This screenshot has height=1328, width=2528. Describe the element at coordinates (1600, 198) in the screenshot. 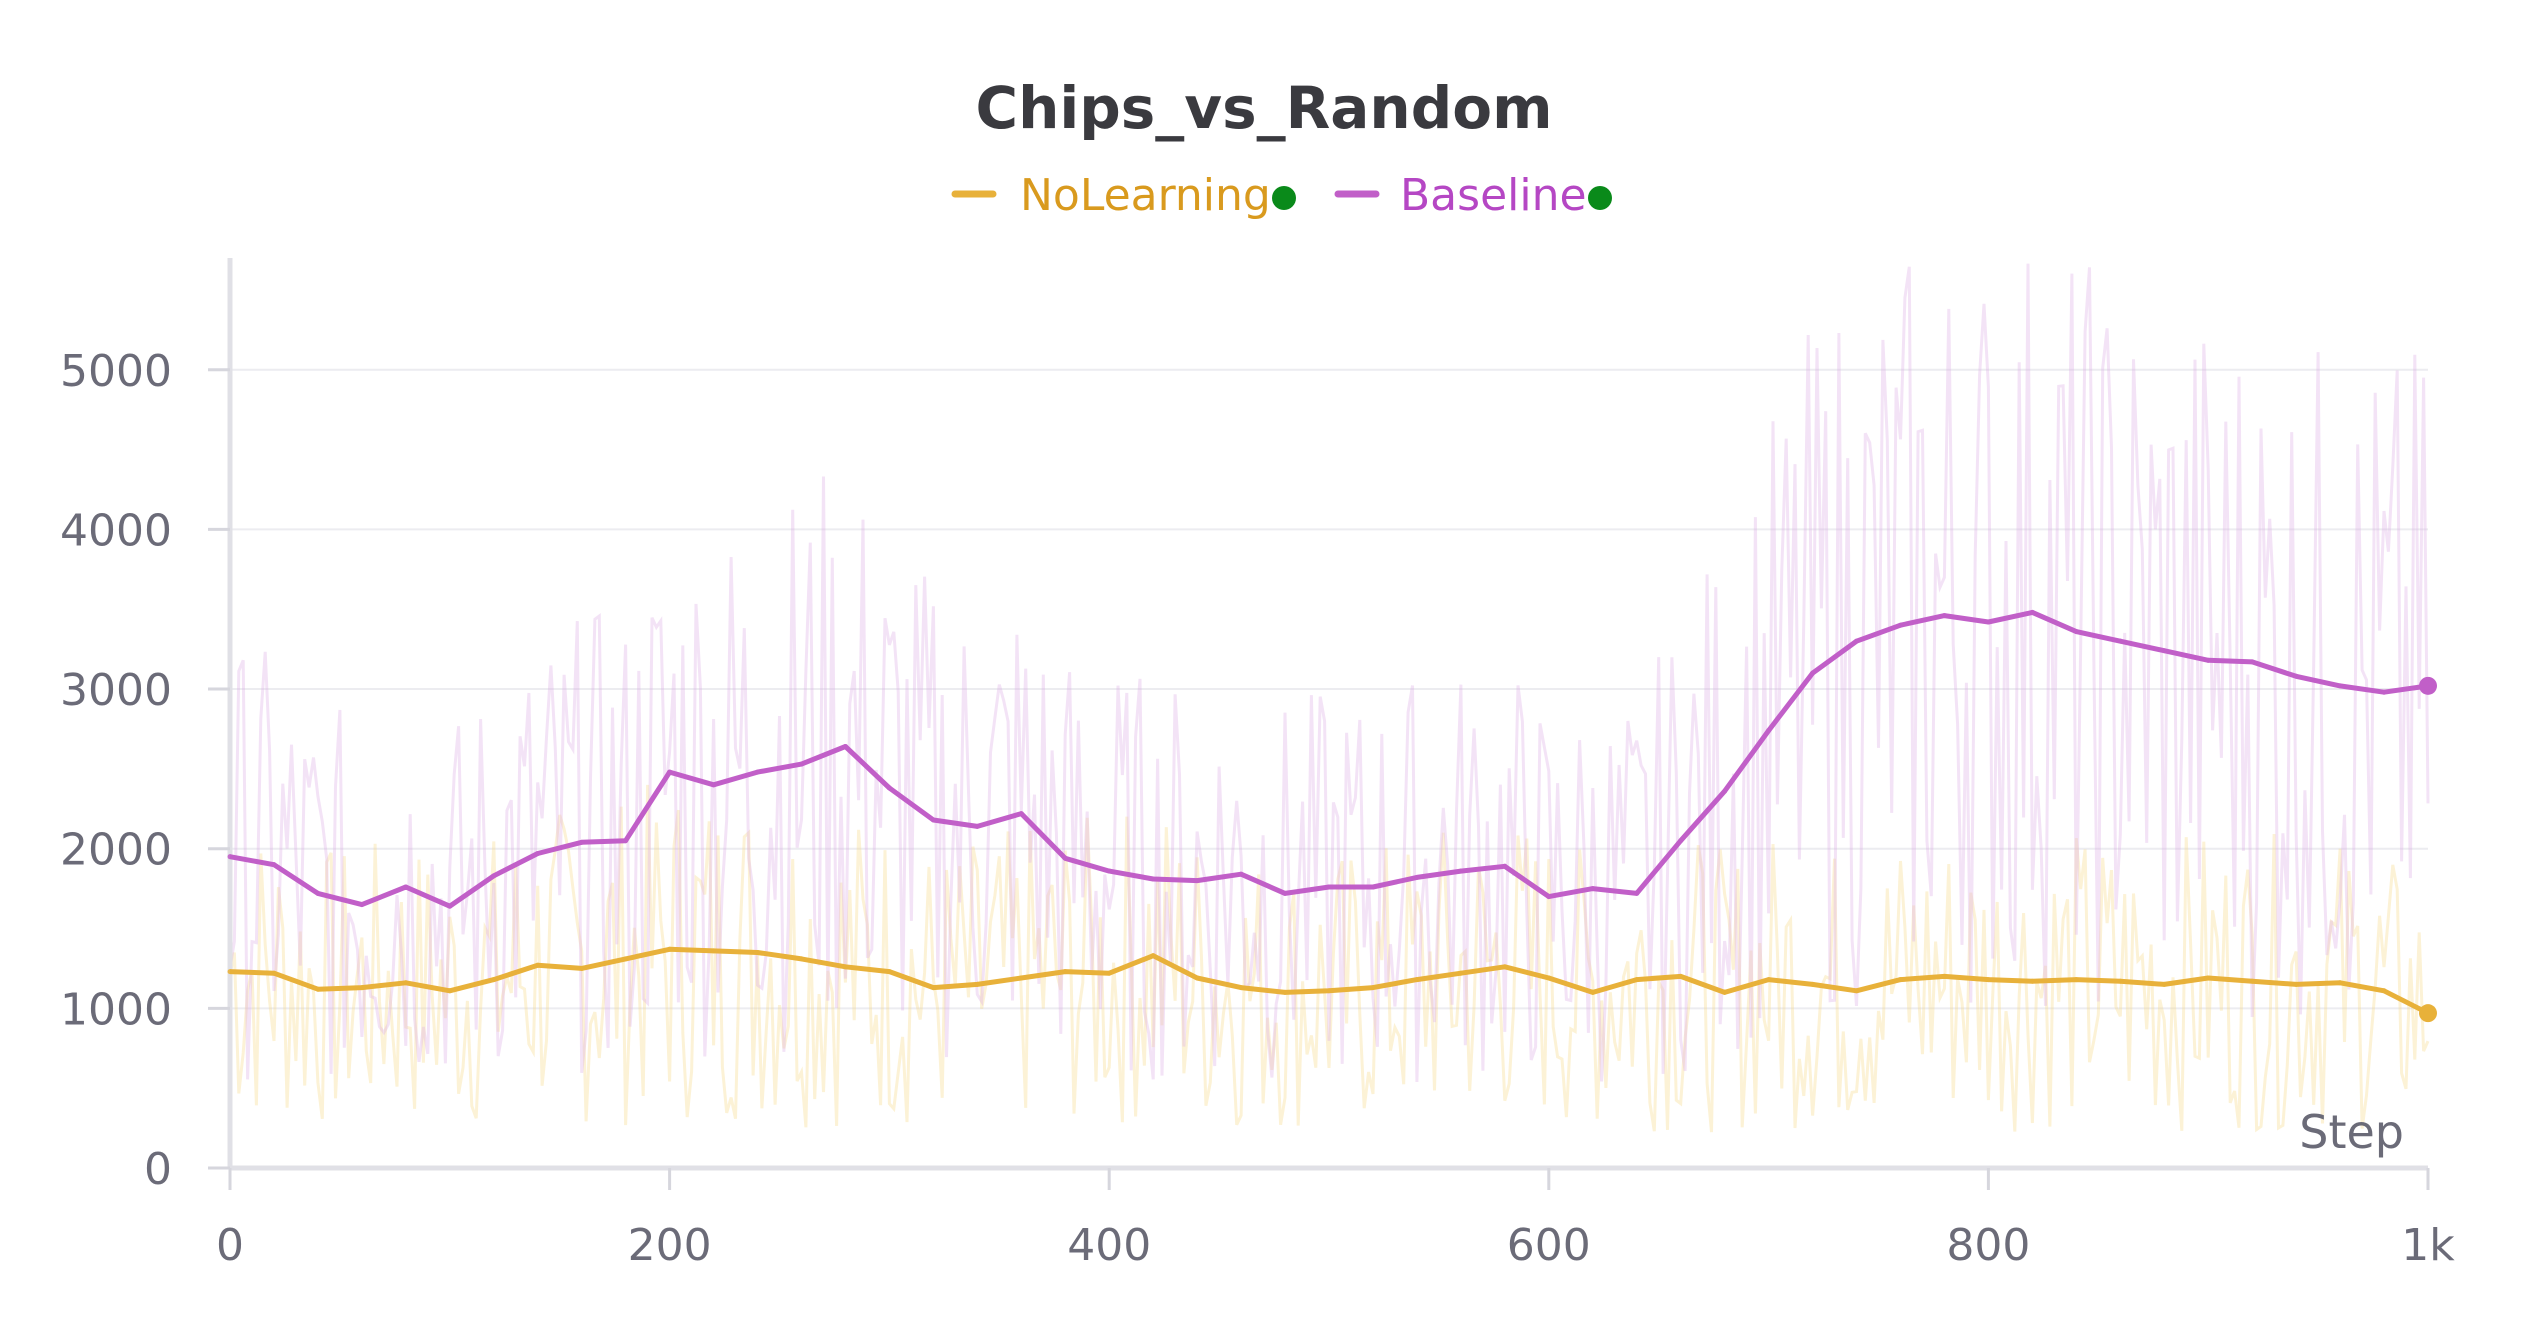

I see `status-dot-baseline` at that location.